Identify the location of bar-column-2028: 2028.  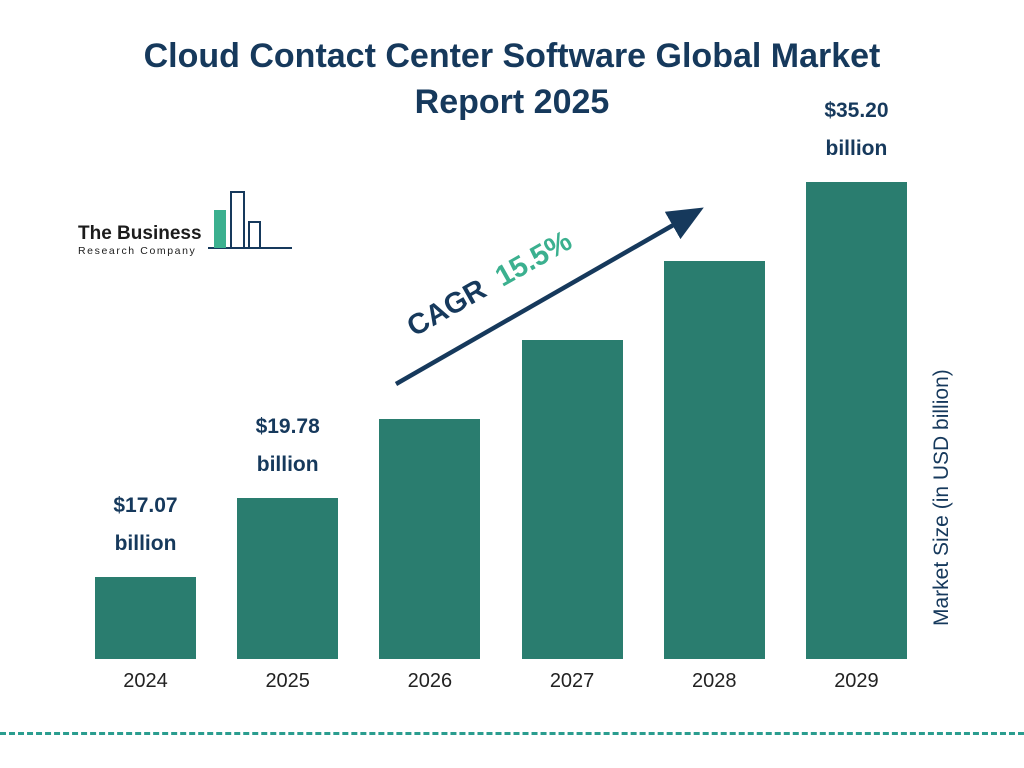
(714, 477).